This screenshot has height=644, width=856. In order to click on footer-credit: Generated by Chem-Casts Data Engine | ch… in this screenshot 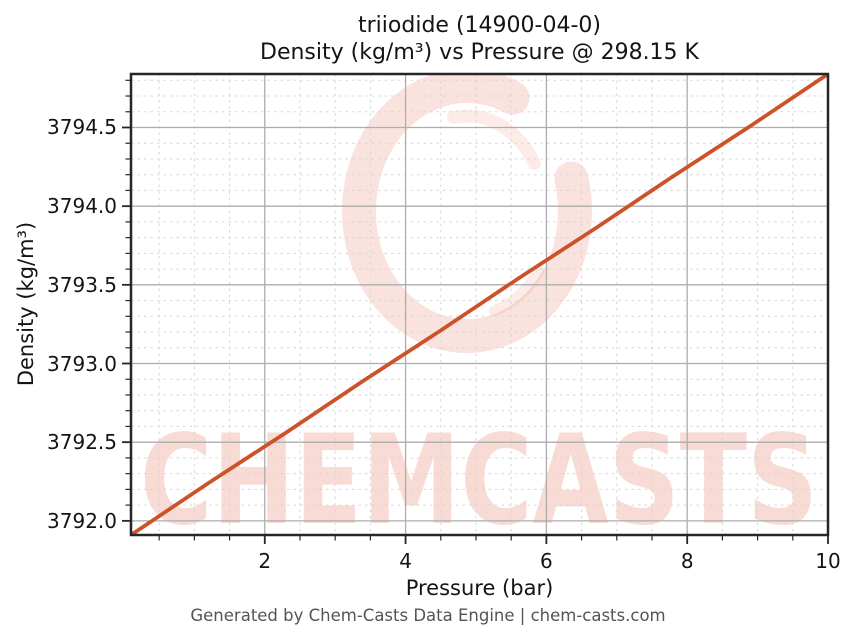, I will do `click(428, 615)`.